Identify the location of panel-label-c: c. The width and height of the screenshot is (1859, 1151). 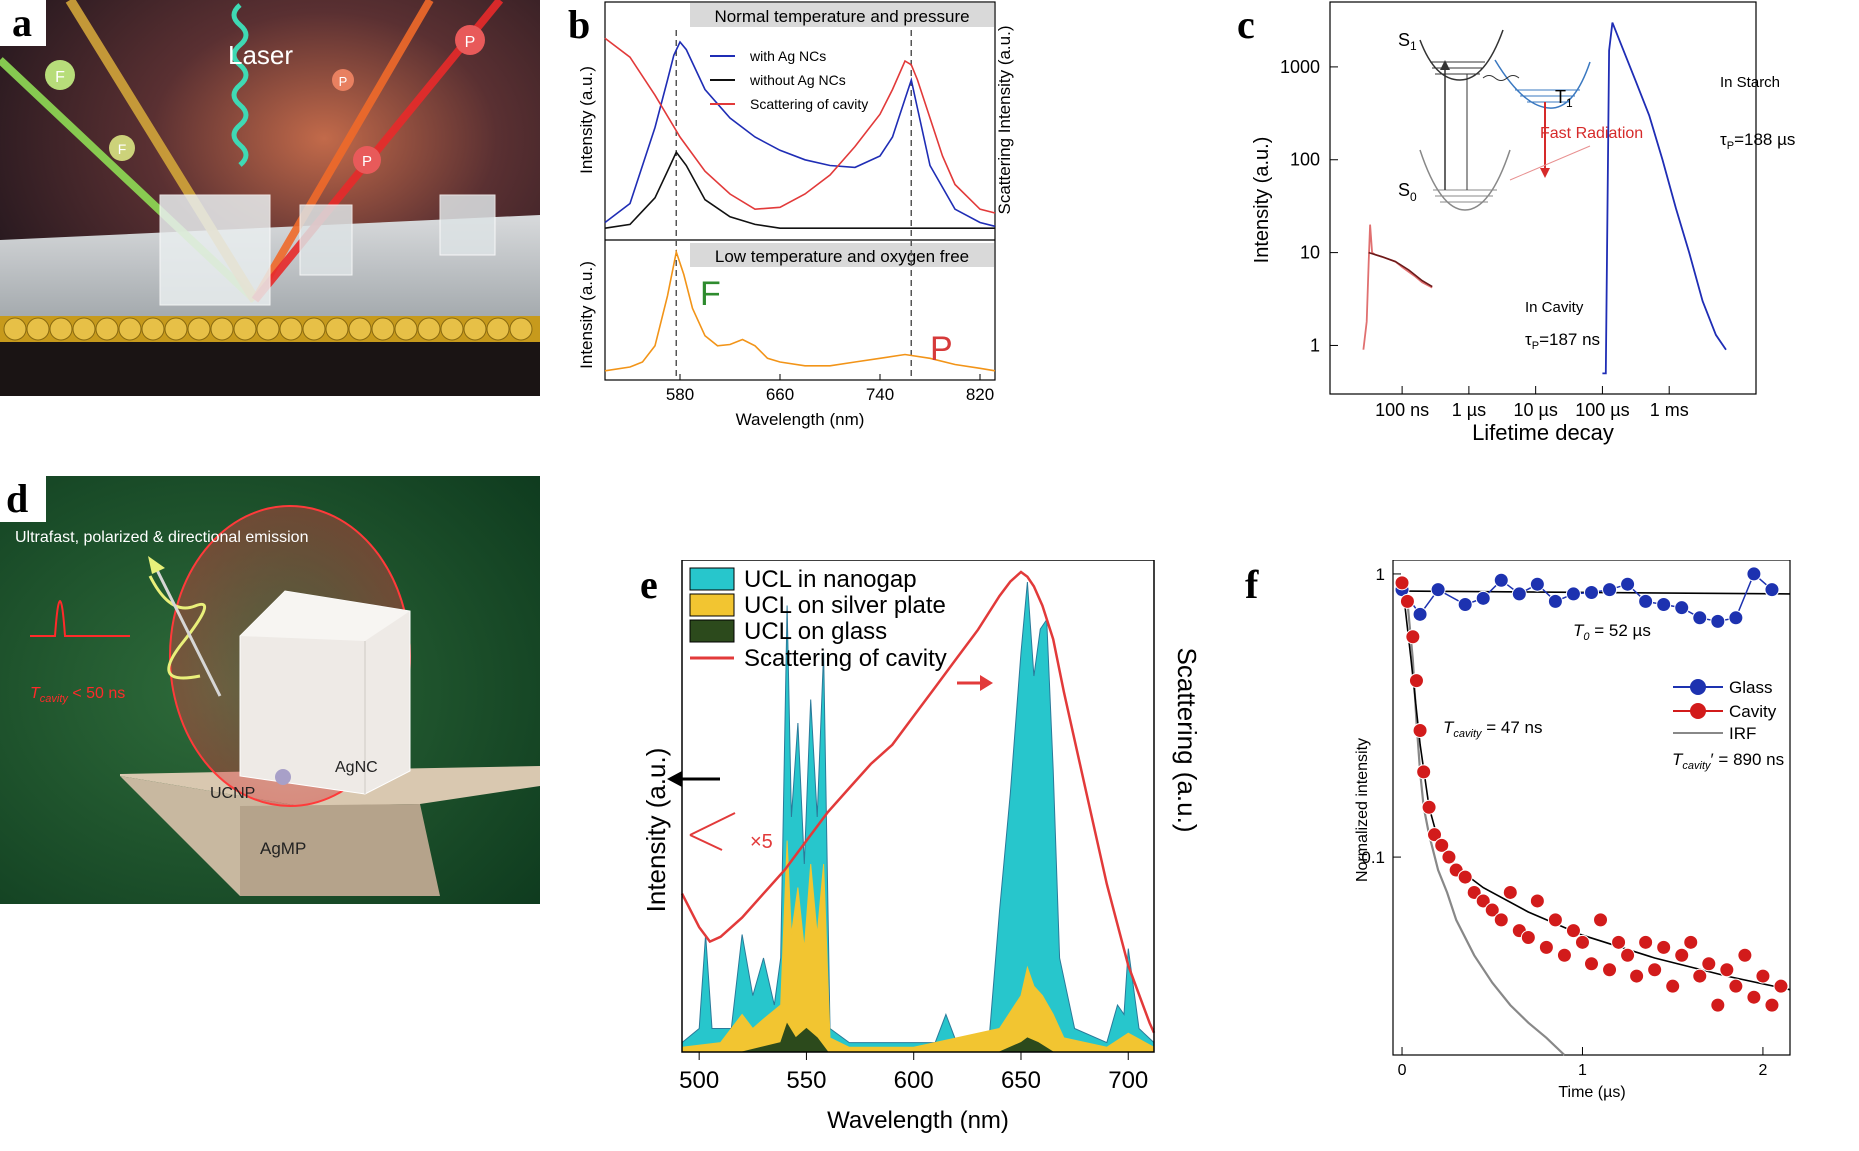
(1246, 24).